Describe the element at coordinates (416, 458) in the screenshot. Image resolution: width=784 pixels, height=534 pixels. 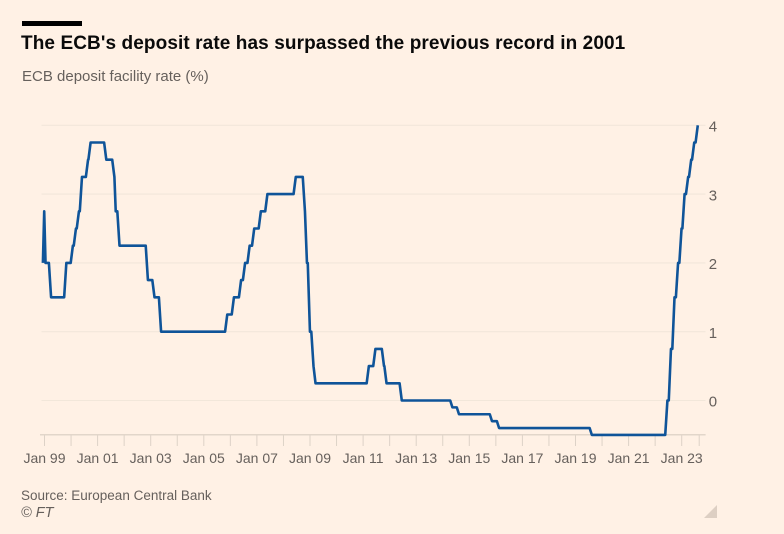
I see `svg-text: Jan 13` at that location.